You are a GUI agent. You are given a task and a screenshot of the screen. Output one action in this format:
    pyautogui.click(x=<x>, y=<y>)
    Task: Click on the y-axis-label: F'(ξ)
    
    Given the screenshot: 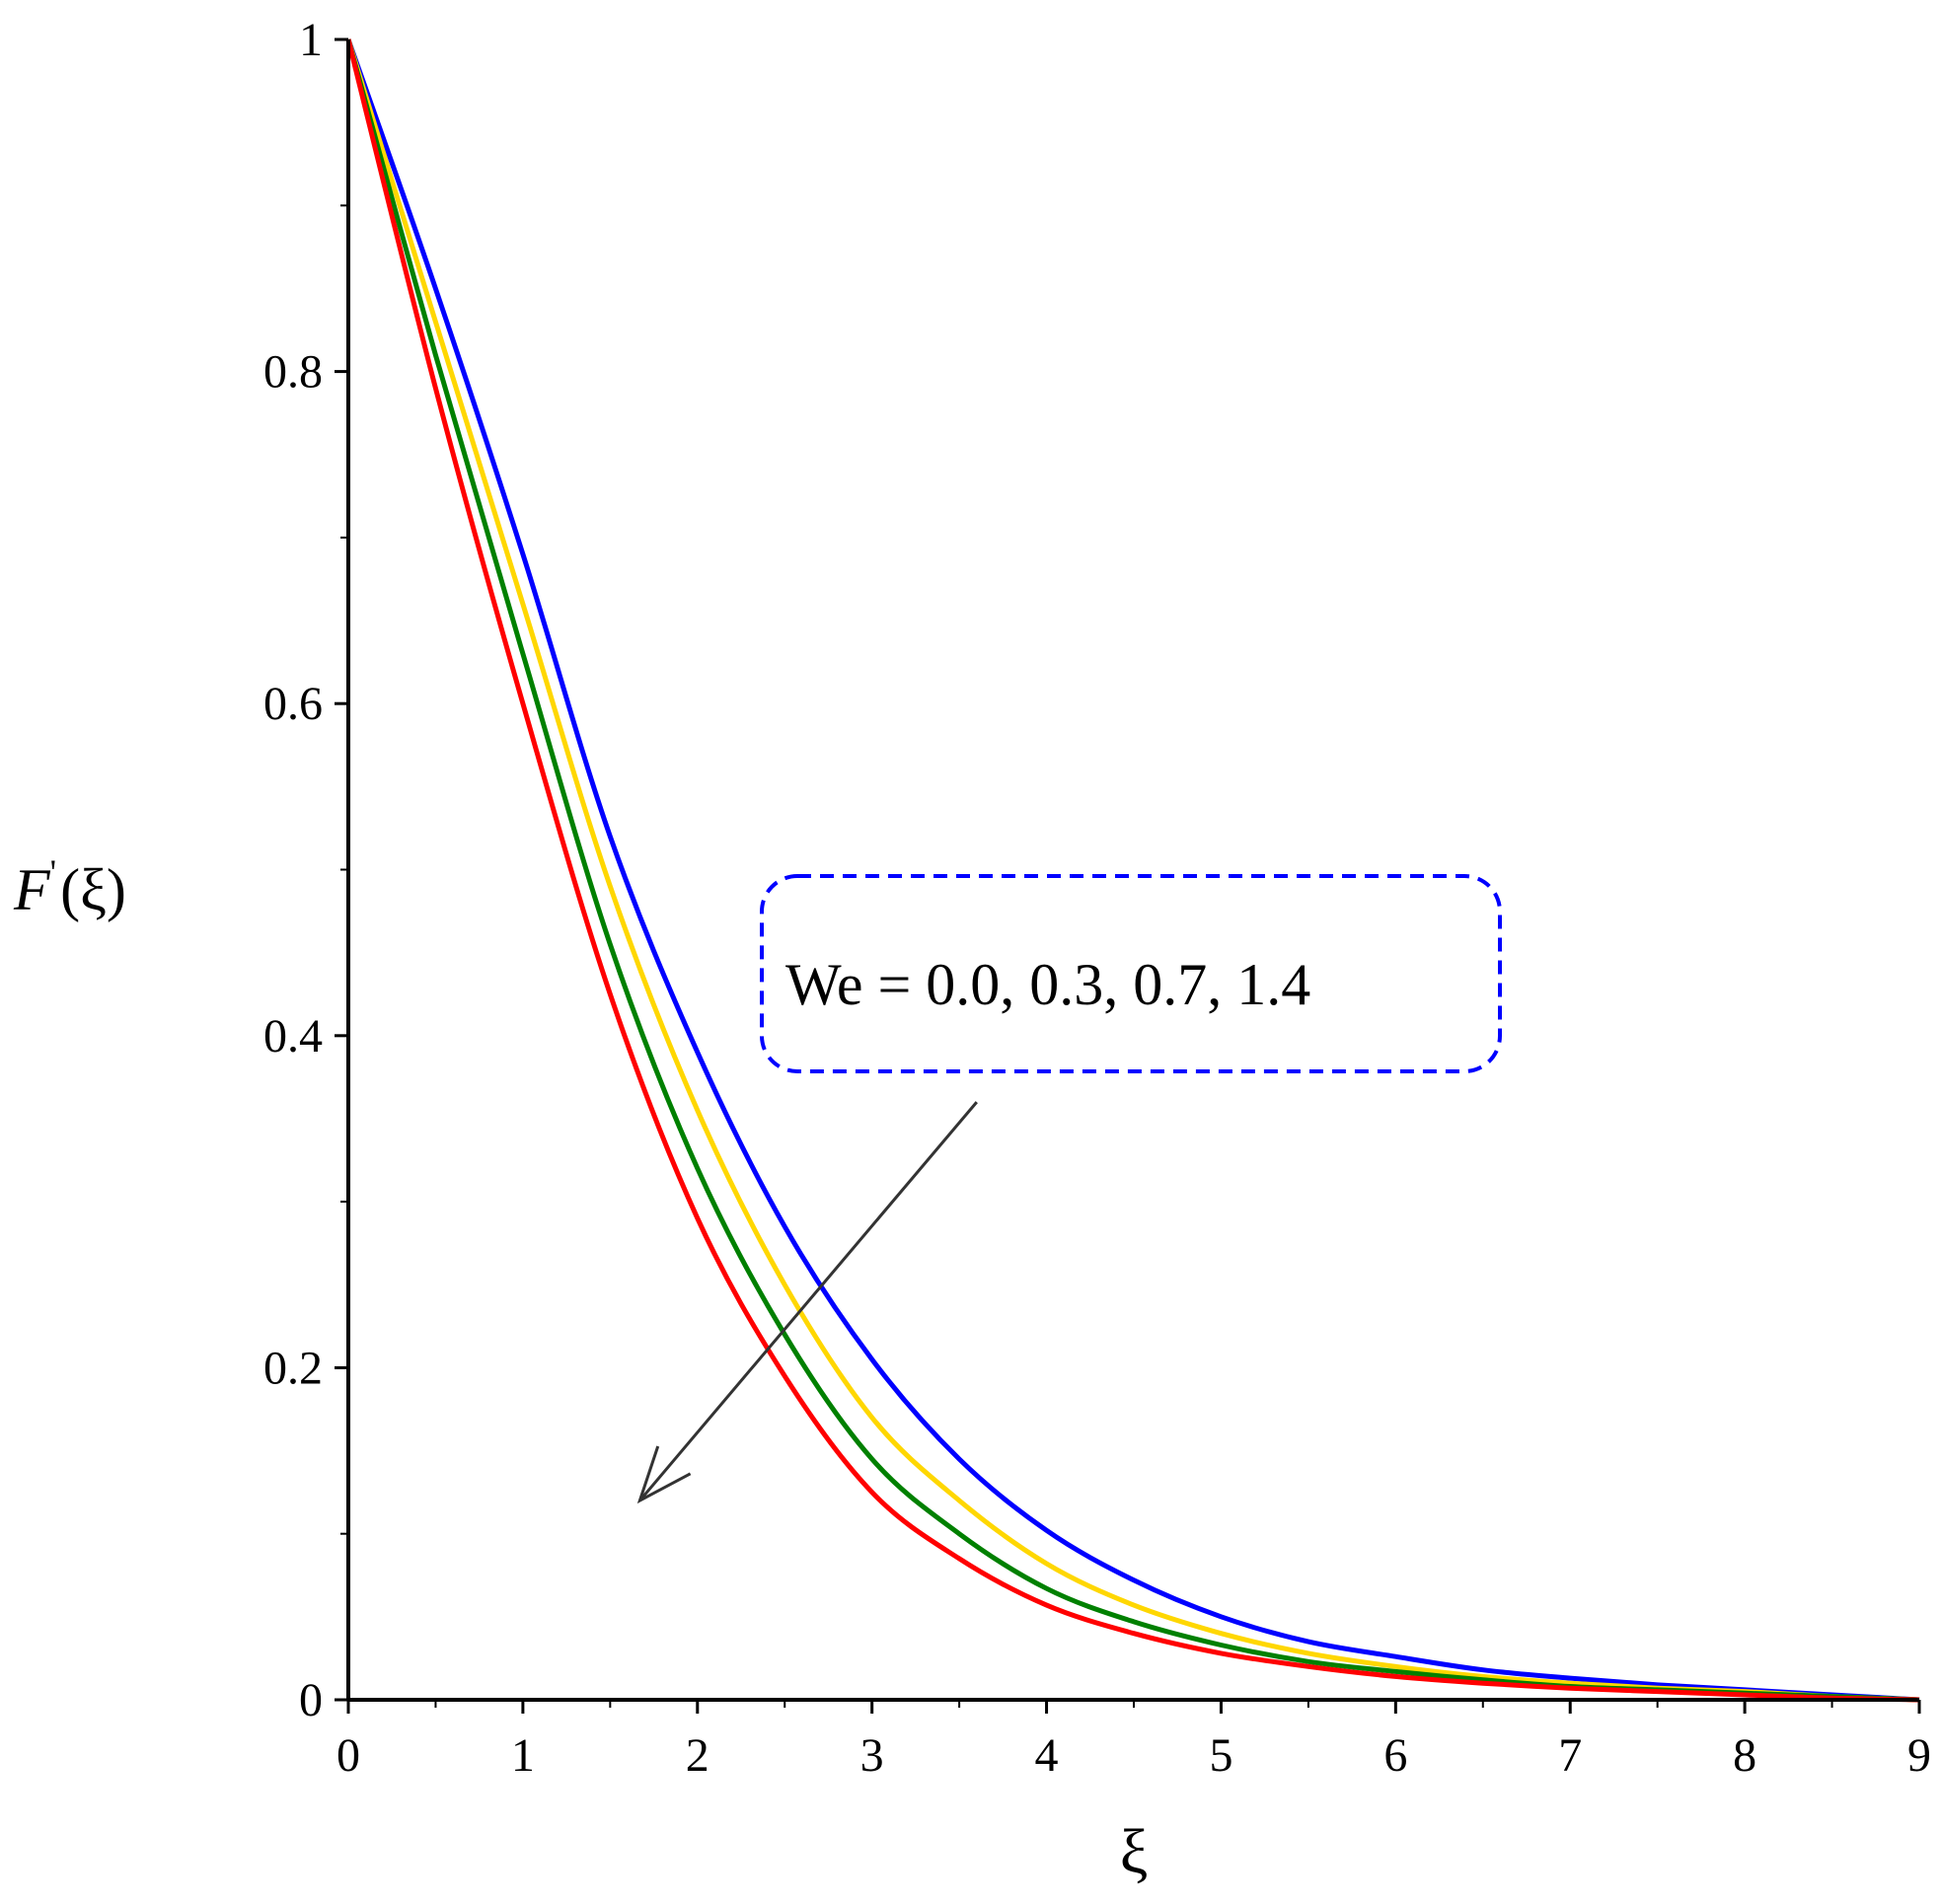 What is the action you would take?
    pyautogui.click(x=69, y=887)
    